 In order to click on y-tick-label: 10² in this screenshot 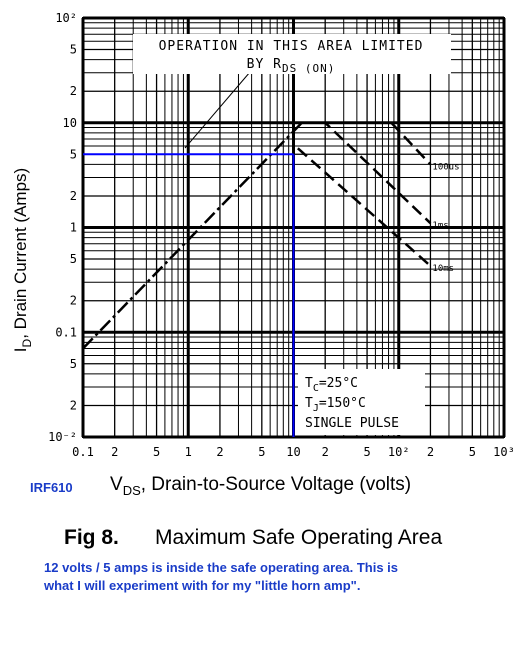, I will do `click(66, 18)`.